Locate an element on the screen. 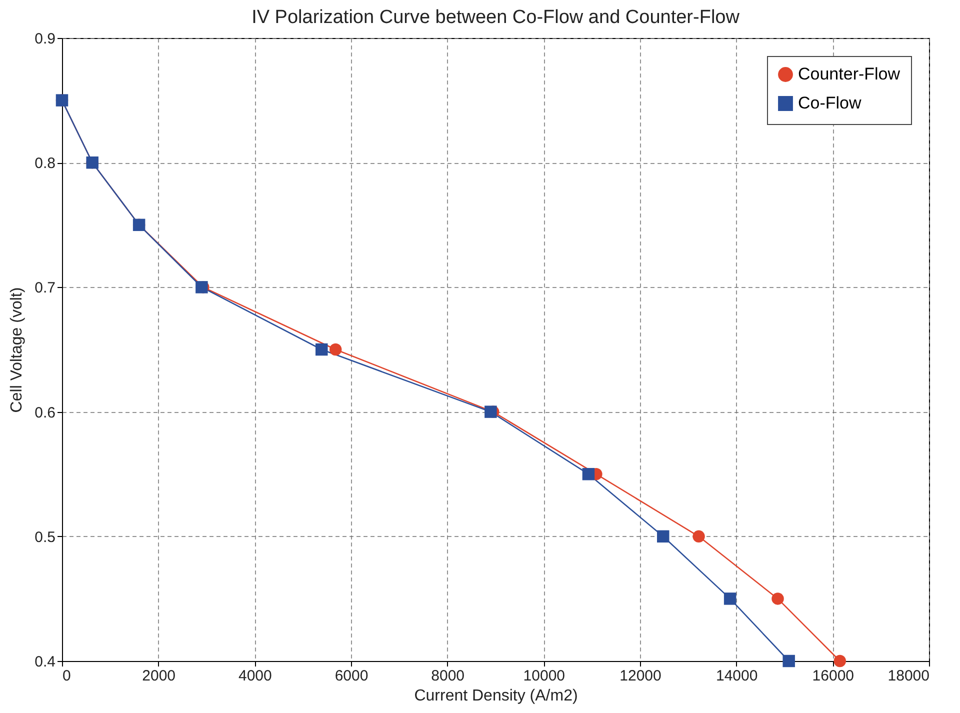 The height and width of the screenshot is (713, 960). y-tick-label: 0.5 is located at coordinates (45, 537).